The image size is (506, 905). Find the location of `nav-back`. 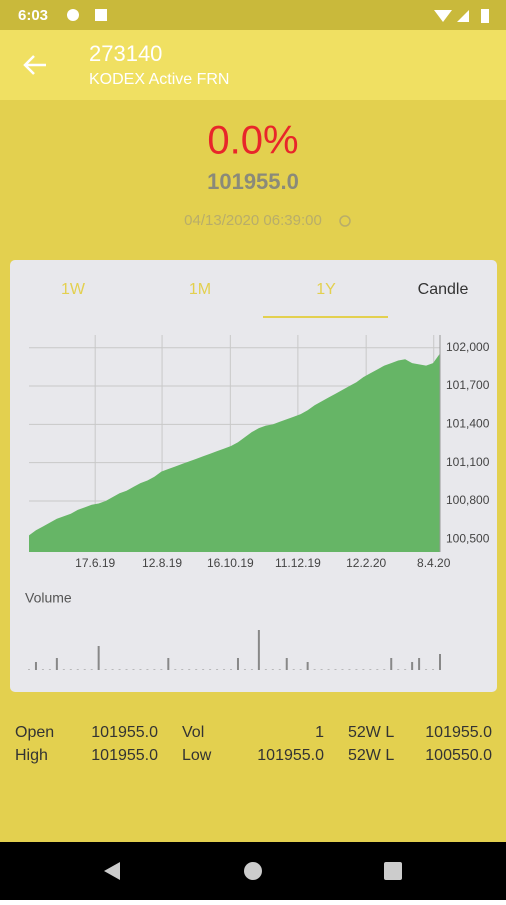

nav-back is located at coordinates (112, 871).